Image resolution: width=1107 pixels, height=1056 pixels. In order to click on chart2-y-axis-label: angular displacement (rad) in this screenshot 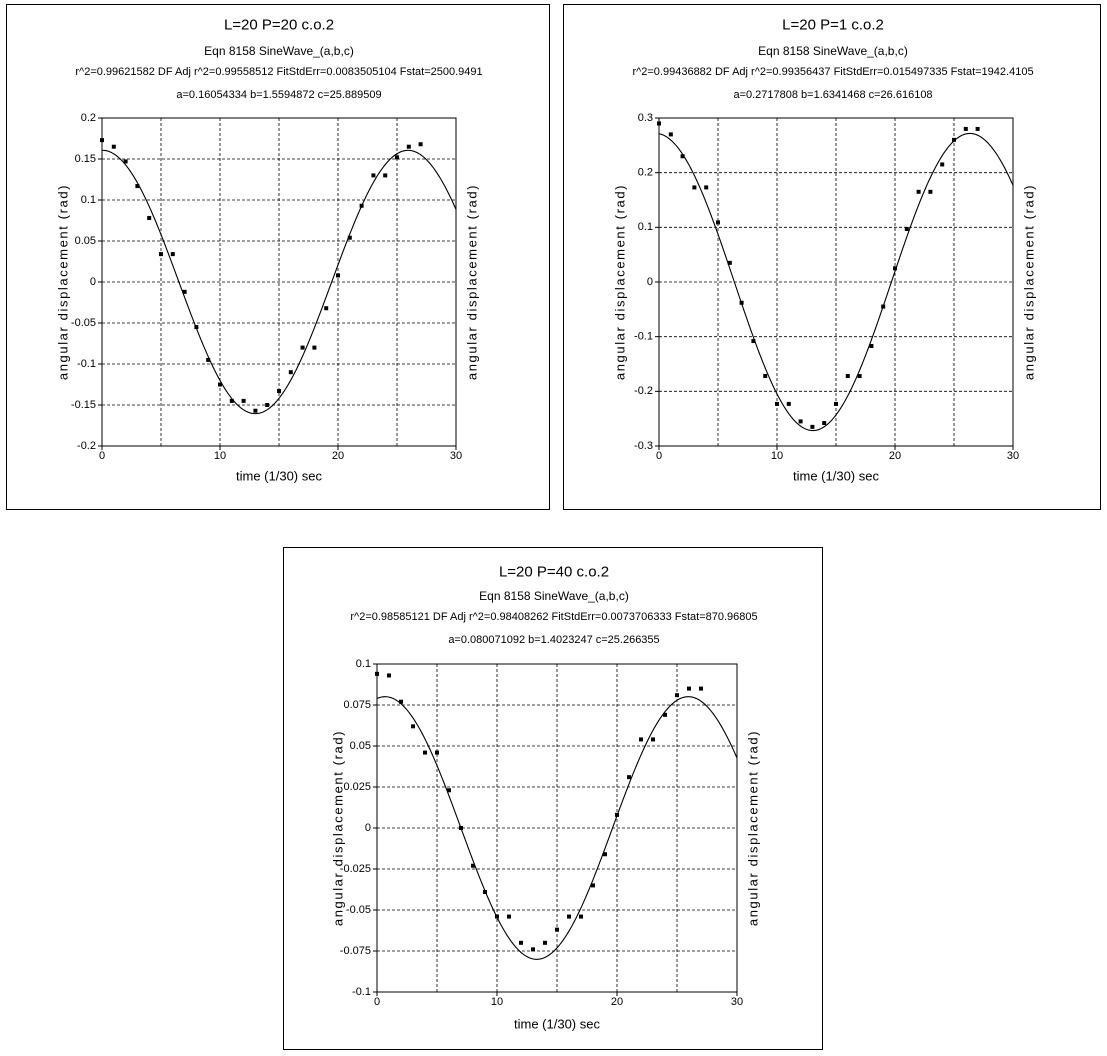, I will do `click(337, 828)`.